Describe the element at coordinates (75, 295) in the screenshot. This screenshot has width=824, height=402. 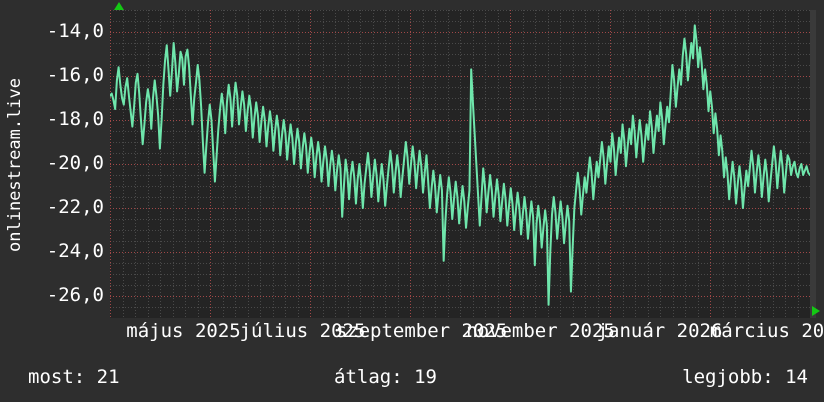
I see `y-tick-label: -26,0` at that location.